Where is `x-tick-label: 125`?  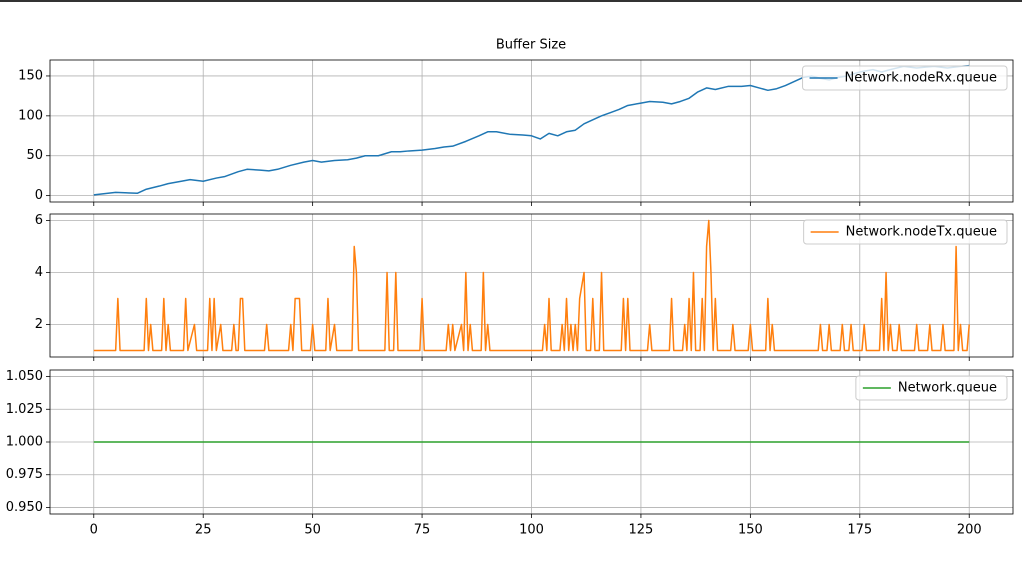
x-tick-label: 125 is located at coordinates (641, 530).